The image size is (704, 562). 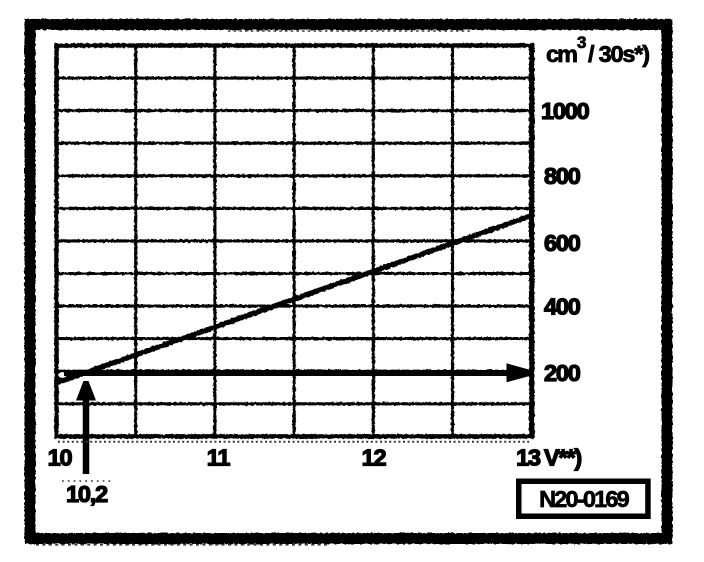 What do you see at coordinates (565, 111) in the screenshot?
I see `svg-text: 1000` at bounding box center [565, 111].